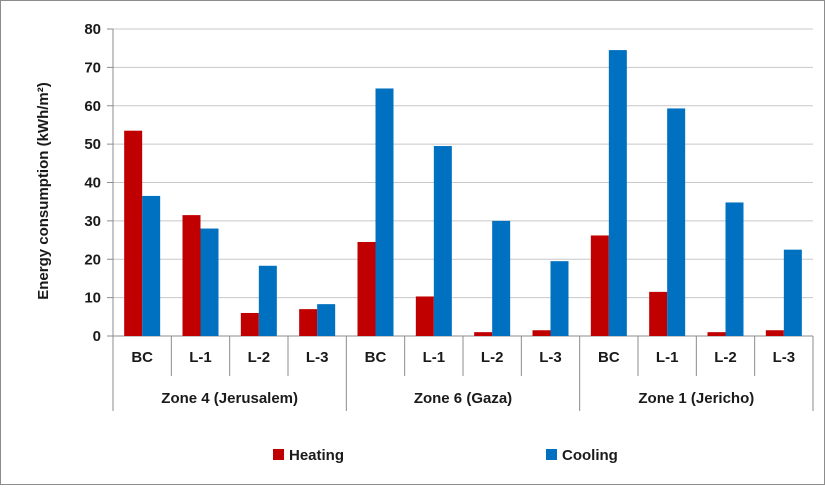 The width and height of the screenshot is (825, 489). Describe the element at coordinates (463, 398) in the screenshot. I see `group-label: Zone 6 (Gaza)` at that location.